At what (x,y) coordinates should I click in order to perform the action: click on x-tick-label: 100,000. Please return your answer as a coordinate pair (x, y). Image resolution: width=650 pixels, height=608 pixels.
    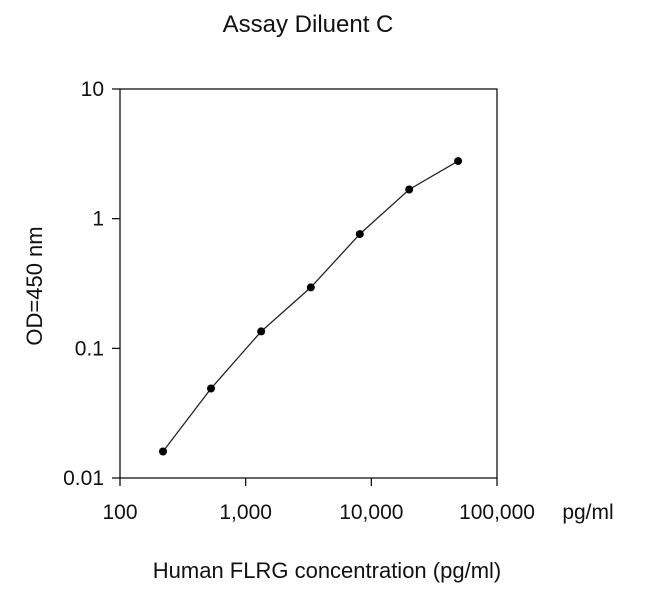
    Looking at the image, I should click on (497, 512).